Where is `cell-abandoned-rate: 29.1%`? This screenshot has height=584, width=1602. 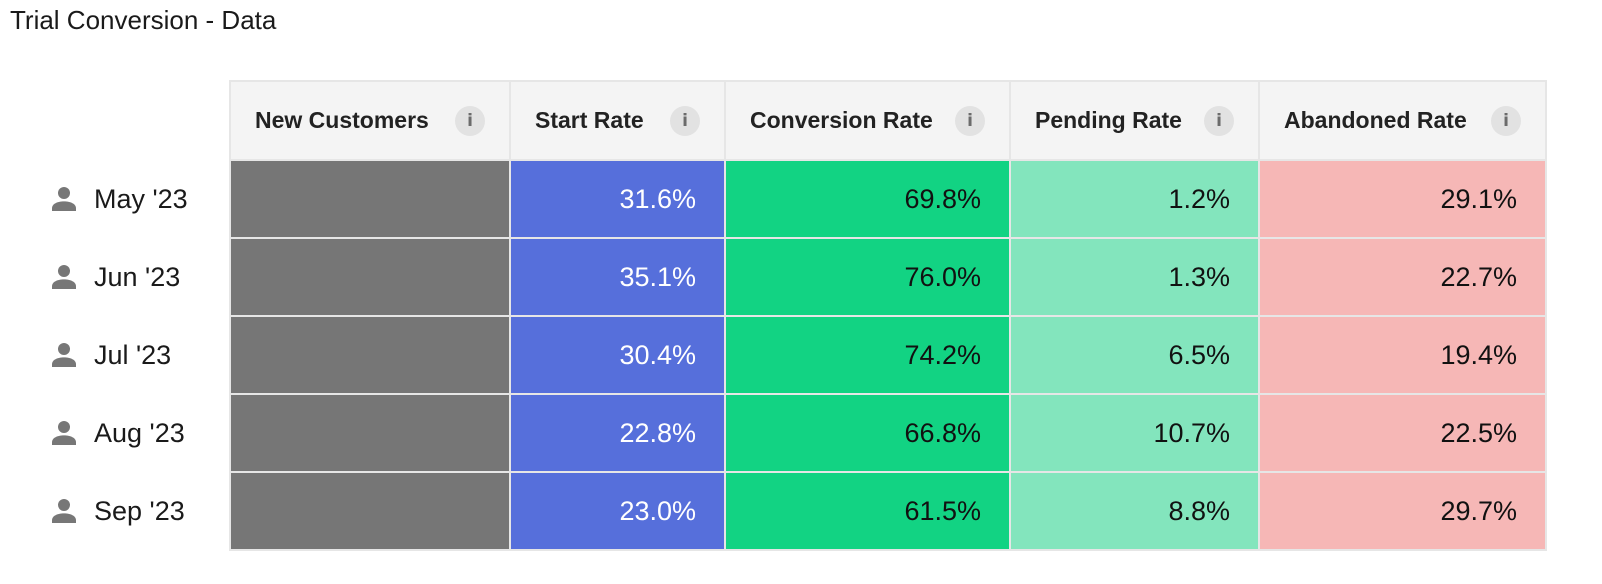
cell-abandoned-rate: 29.1% is located at coordinates (1402, 199).